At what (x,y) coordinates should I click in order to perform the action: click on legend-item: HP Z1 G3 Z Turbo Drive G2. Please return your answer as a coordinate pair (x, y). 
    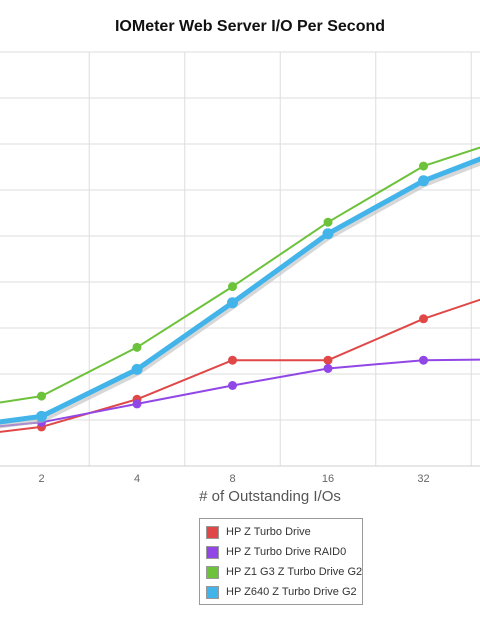
    Looking at the image, I should click on (281, 572).